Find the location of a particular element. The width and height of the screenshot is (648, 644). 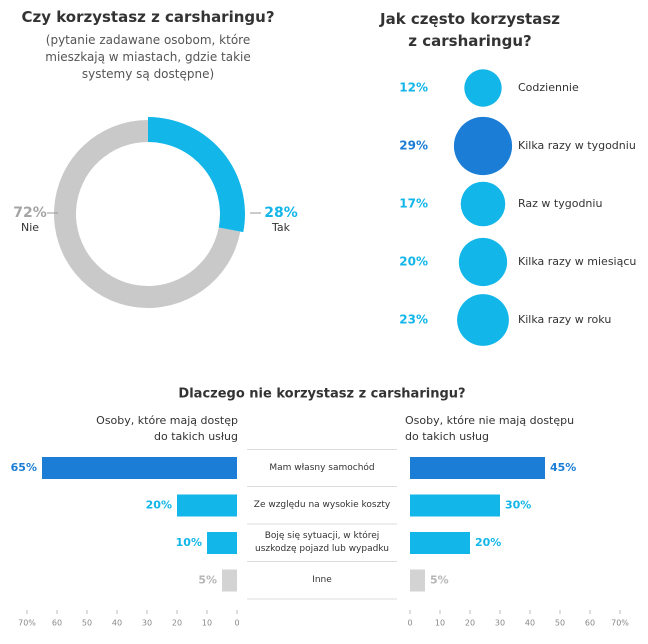

value-label: 45% is located at coordinates (563, 467).